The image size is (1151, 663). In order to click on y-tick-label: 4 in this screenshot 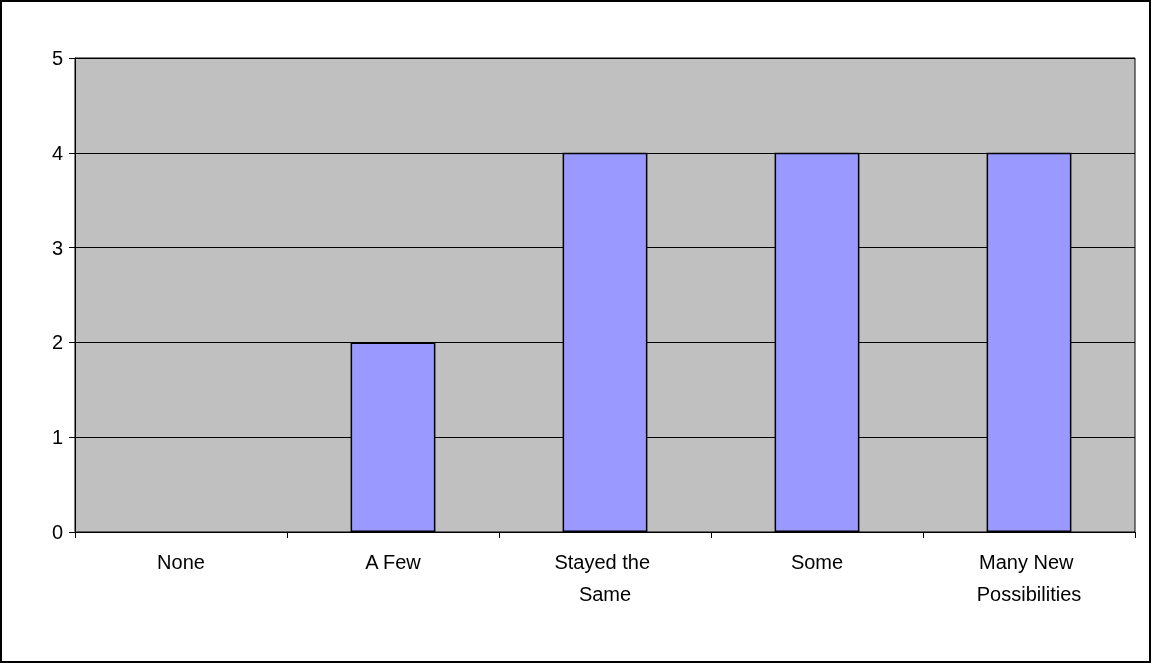, I will do `click(57, 152)`.